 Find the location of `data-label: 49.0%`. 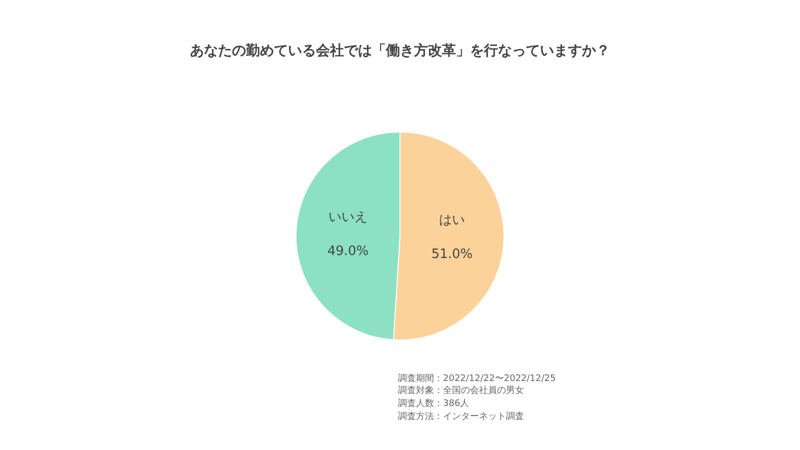

data-label: 49.0% is located at coordinates (348, 251).